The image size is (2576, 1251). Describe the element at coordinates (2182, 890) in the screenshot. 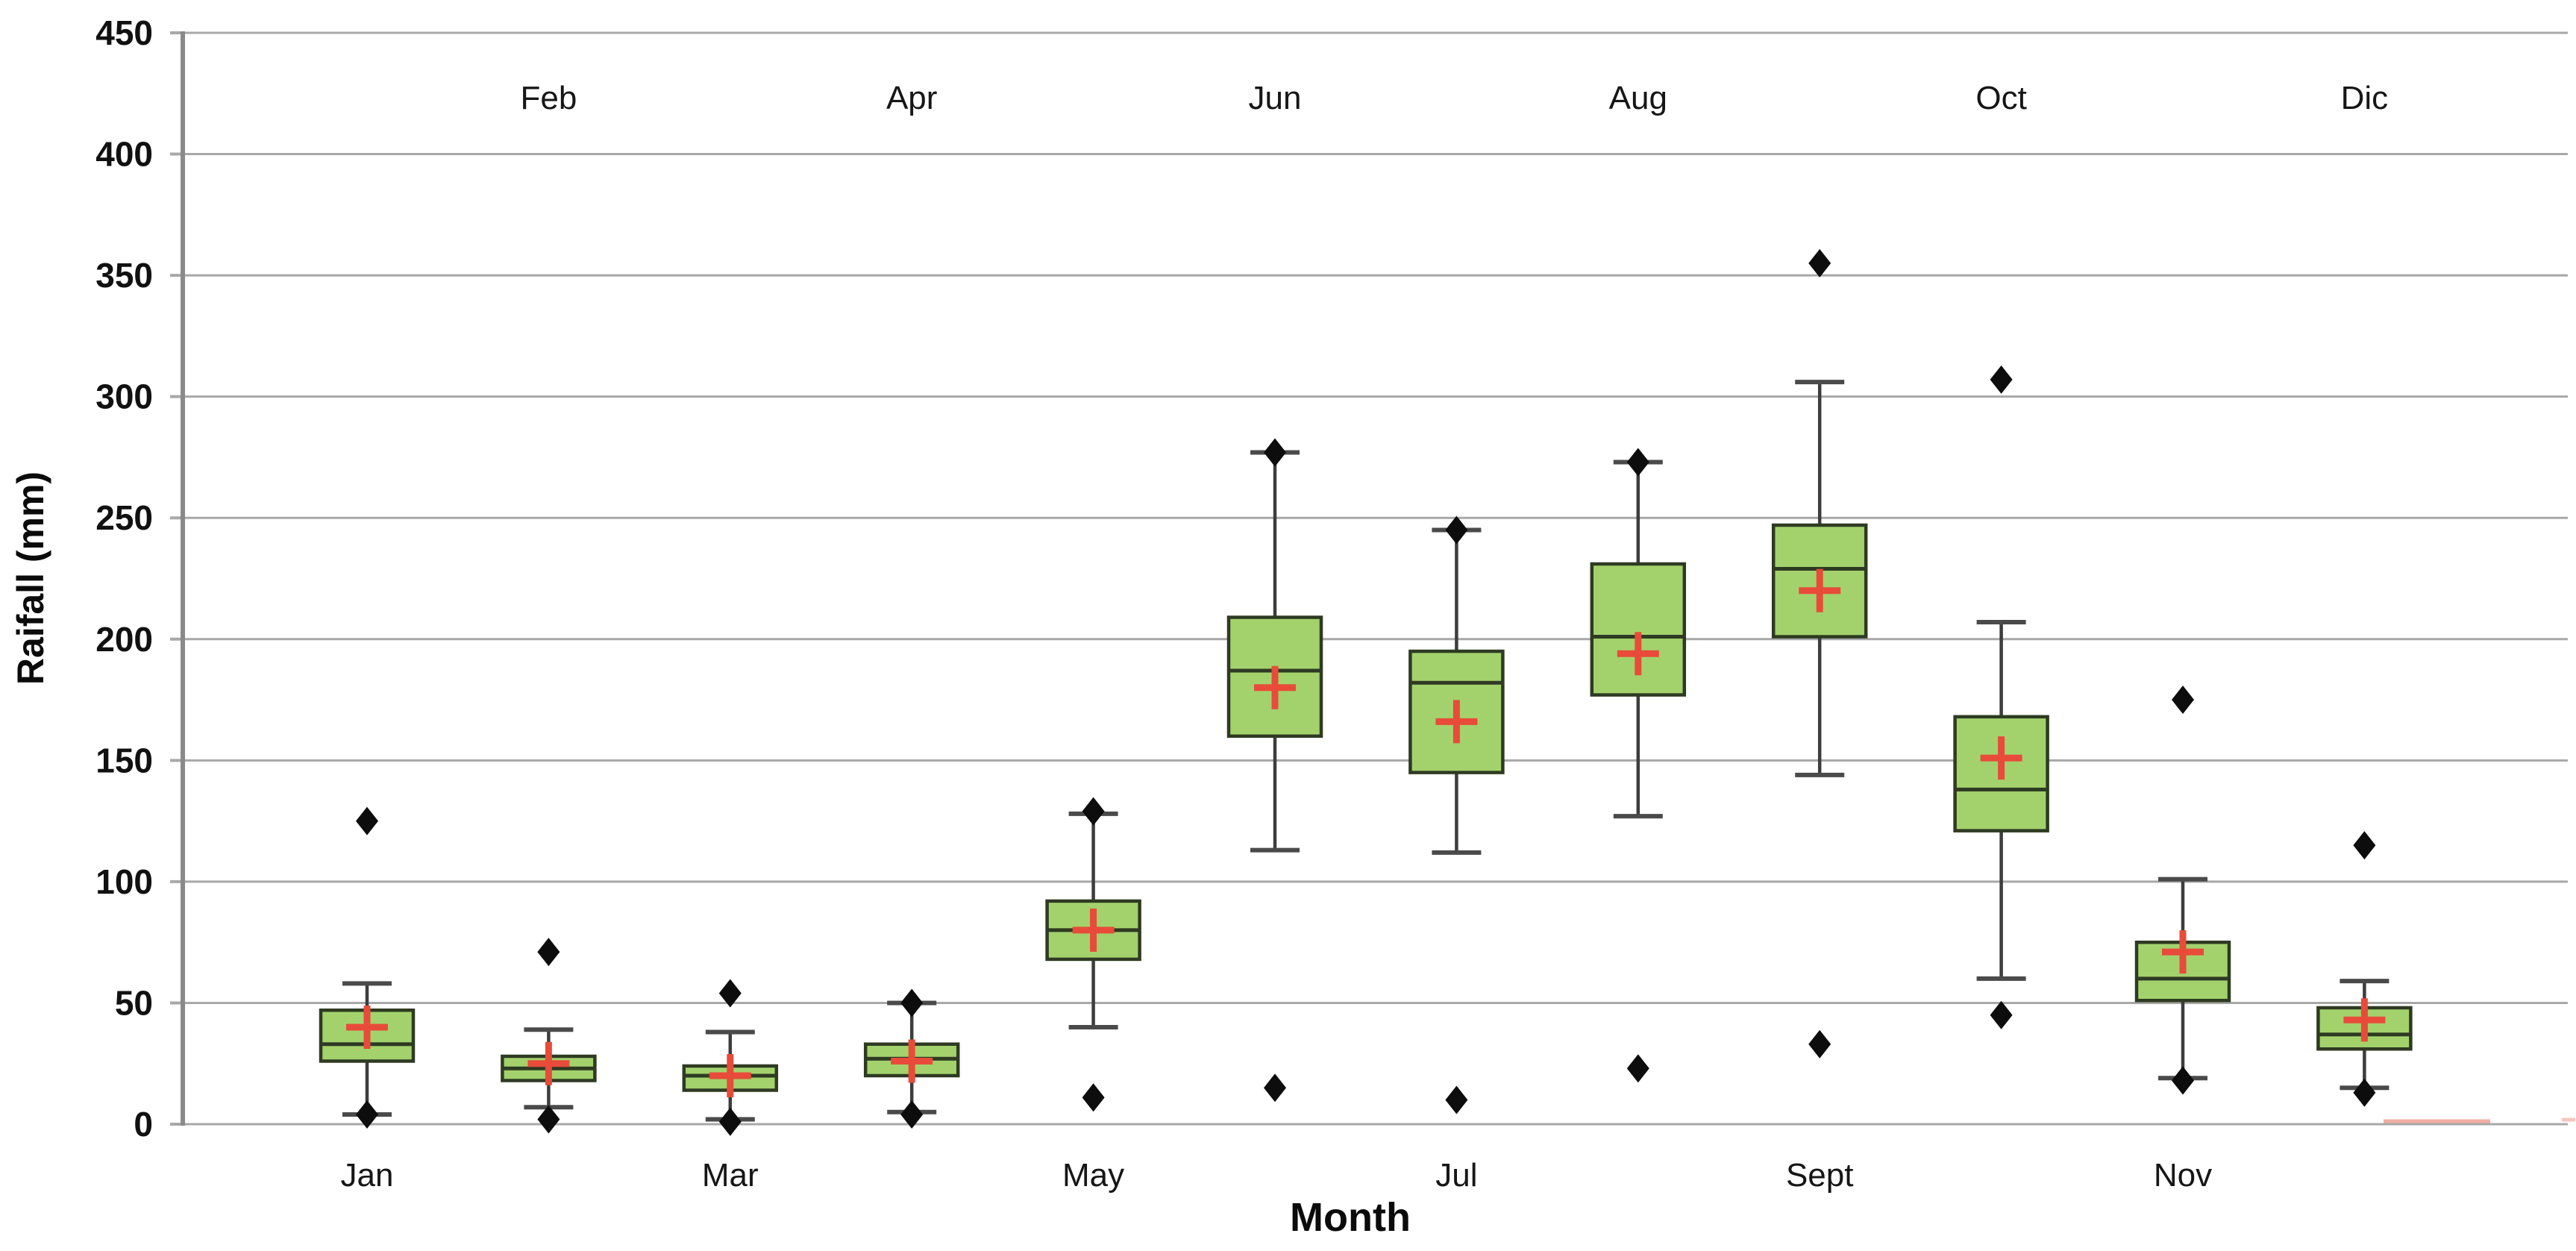

I see `box-group-nov` at that location.